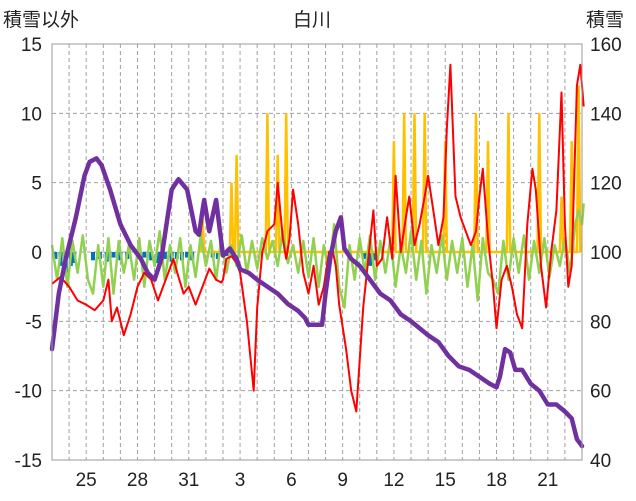 The image size is (636, 501). What do you see at coordinates (600, 461) in the screenshot?
I see `right-tick-label: 40` at bounding box center [600, 461].